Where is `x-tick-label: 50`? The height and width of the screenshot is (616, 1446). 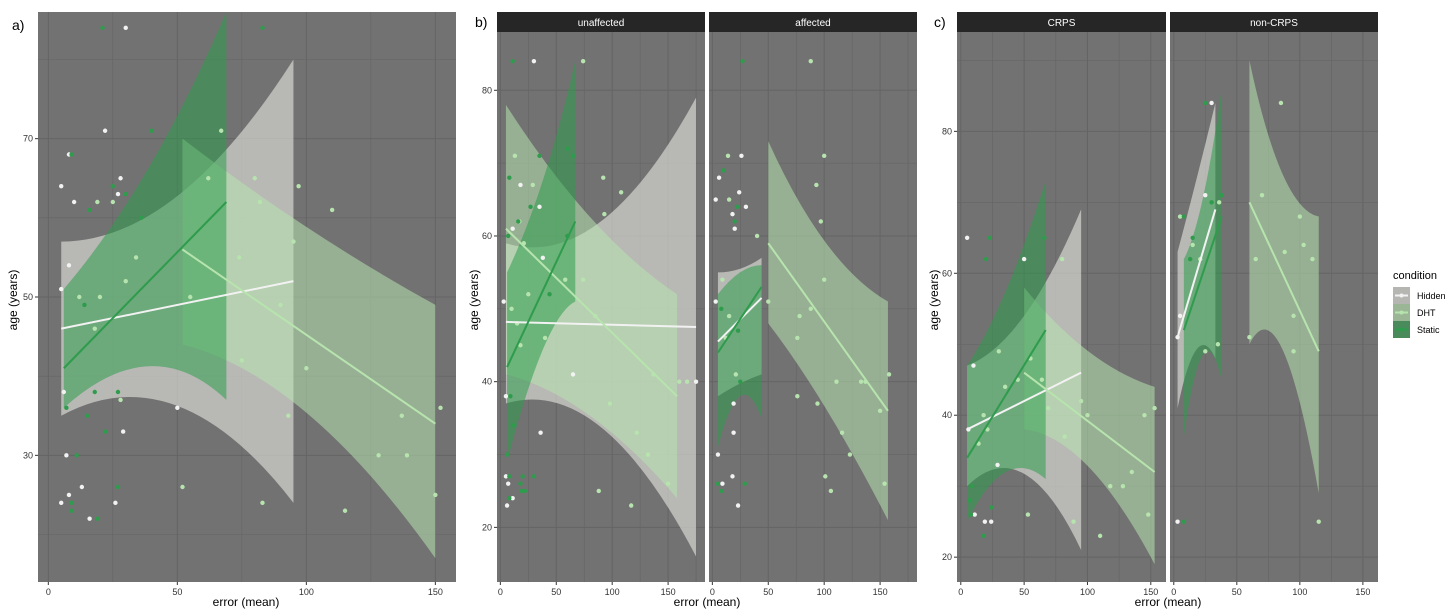 x-tick-label: 50 is located at coordinates (556, 592).